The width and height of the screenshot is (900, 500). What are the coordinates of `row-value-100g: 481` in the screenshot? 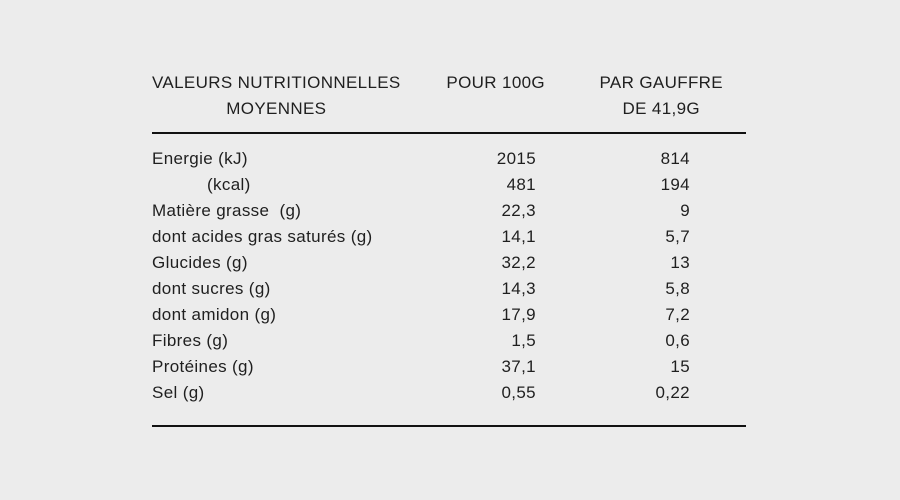 It's located at (521, 184).